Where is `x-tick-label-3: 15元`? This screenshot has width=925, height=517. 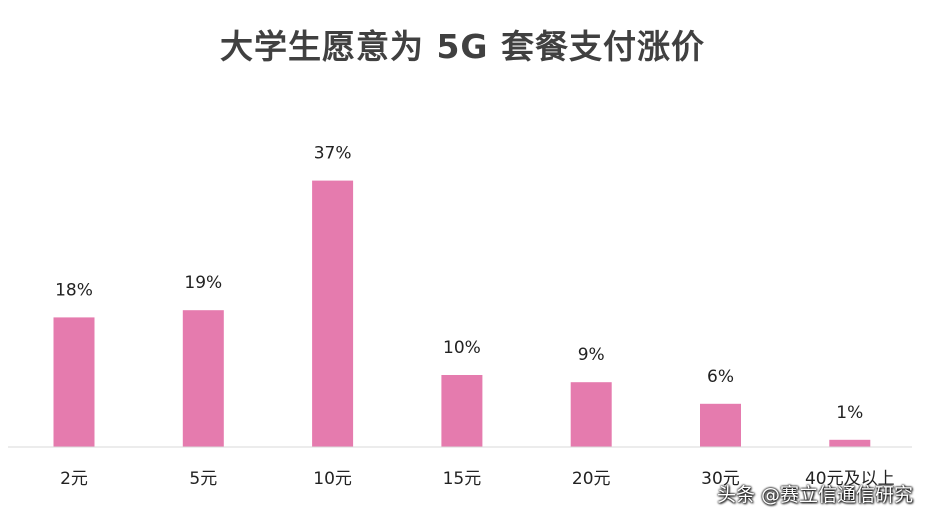 x-tick-label-3: 15元 is located at coordinates (462, 479).